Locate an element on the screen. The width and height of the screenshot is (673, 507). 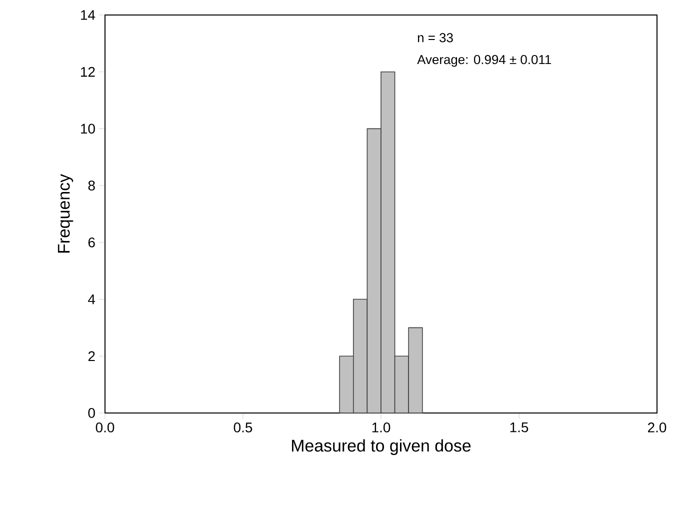
y-tick-label: 0 is located at coordinates (91, 413).